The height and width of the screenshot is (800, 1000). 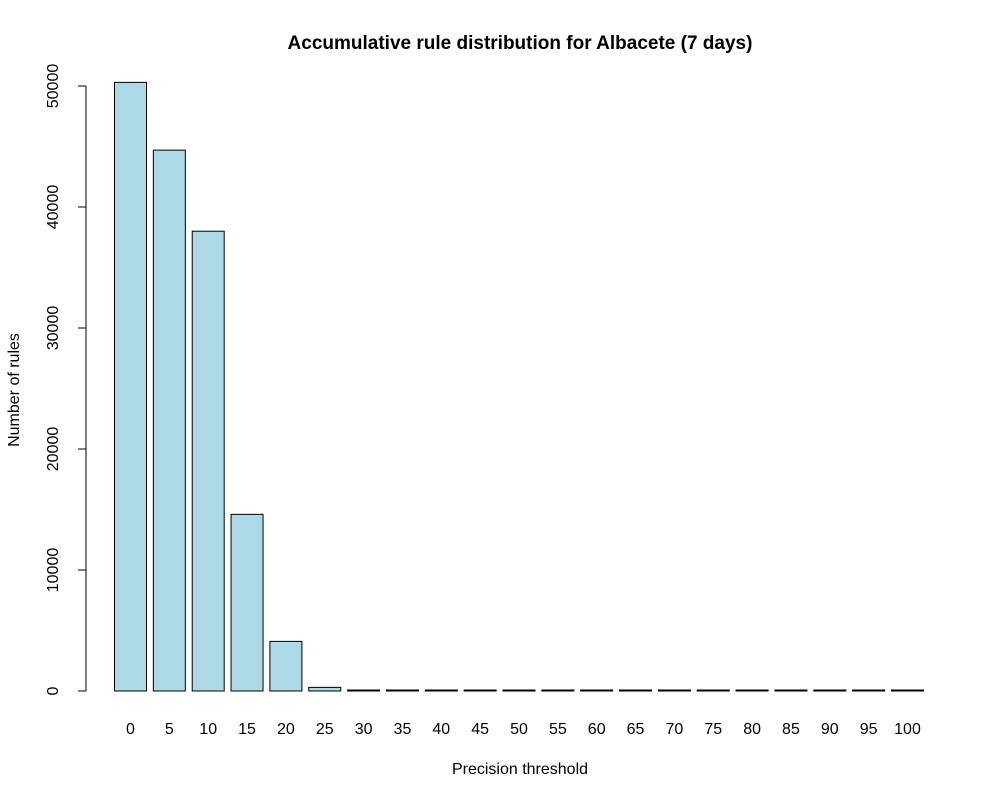 I want to click on x-tick-label: 65, so click(x=636, y=729).